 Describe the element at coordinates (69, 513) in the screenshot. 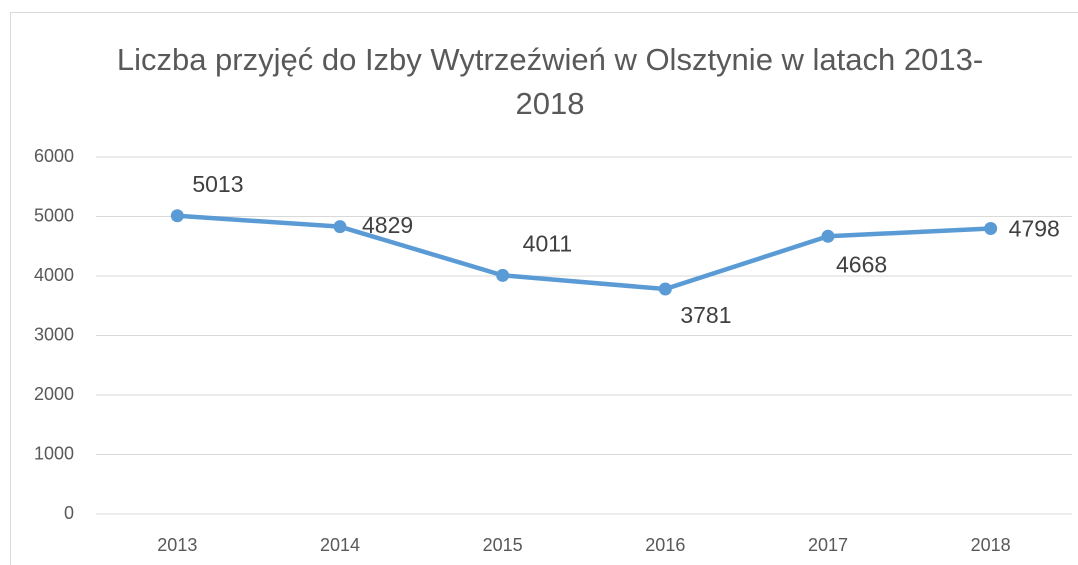

I see `y-tick-label: 0` at that location.